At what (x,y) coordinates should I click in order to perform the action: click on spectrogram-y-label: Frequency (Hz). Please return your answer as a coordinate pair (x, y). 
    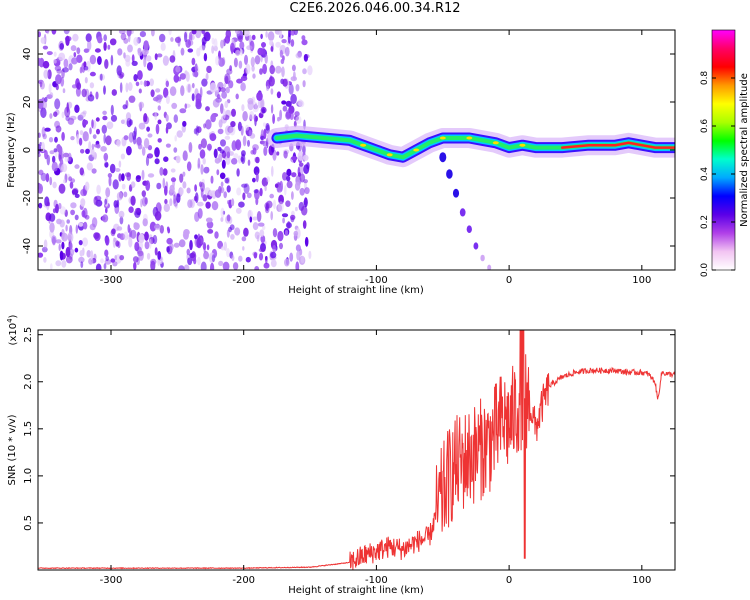
    Looking at the image, I should click on (11, 150).